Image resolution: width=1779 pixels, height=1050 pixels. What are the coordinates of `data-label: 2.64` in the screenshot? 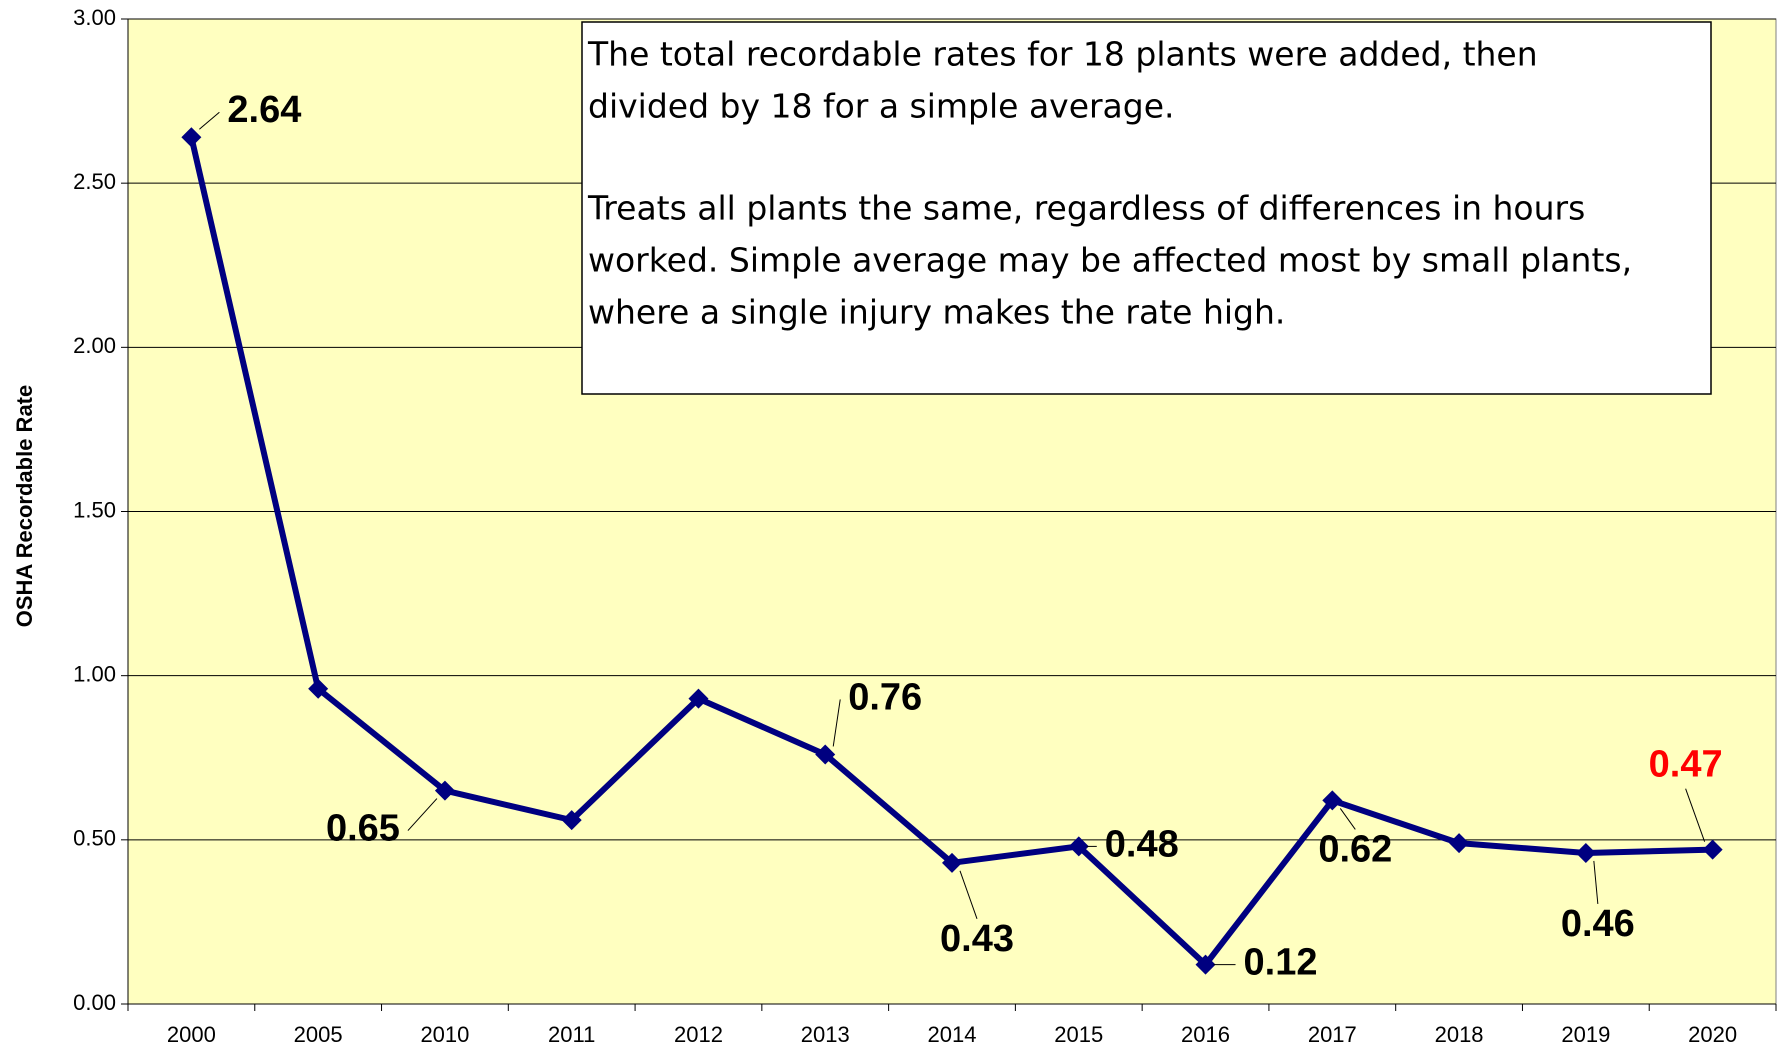 It's located at (264, 110).